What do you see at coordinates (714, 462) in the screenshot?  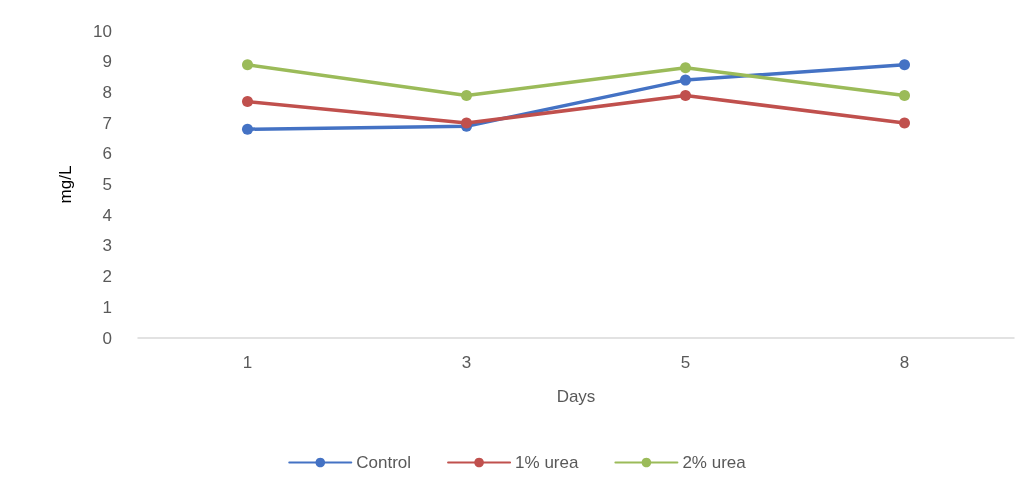 I see `legend-label: 2% urea` at bounding box center [714, 462].